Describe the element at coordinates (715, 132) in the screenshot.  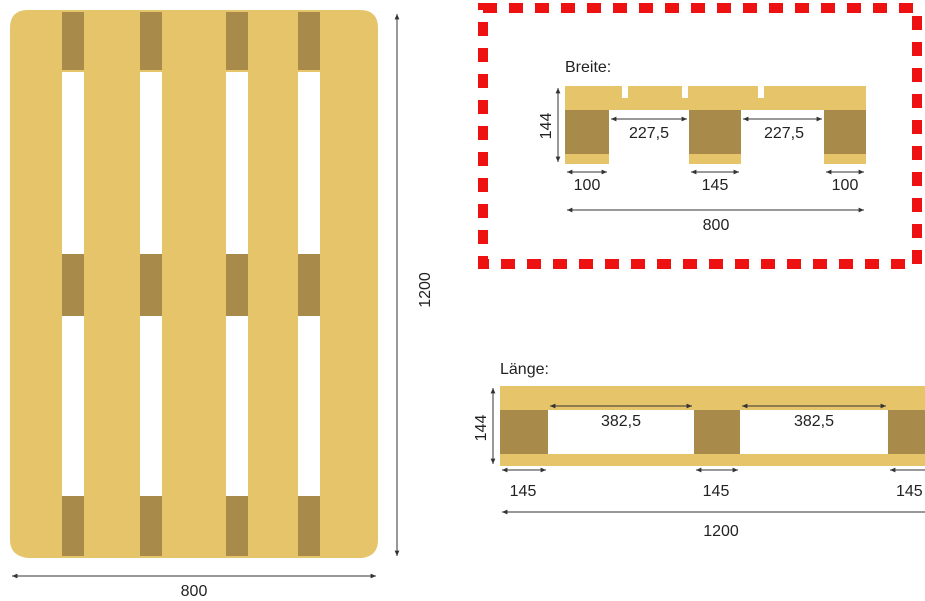
I see `breite-block-mid` at that location.